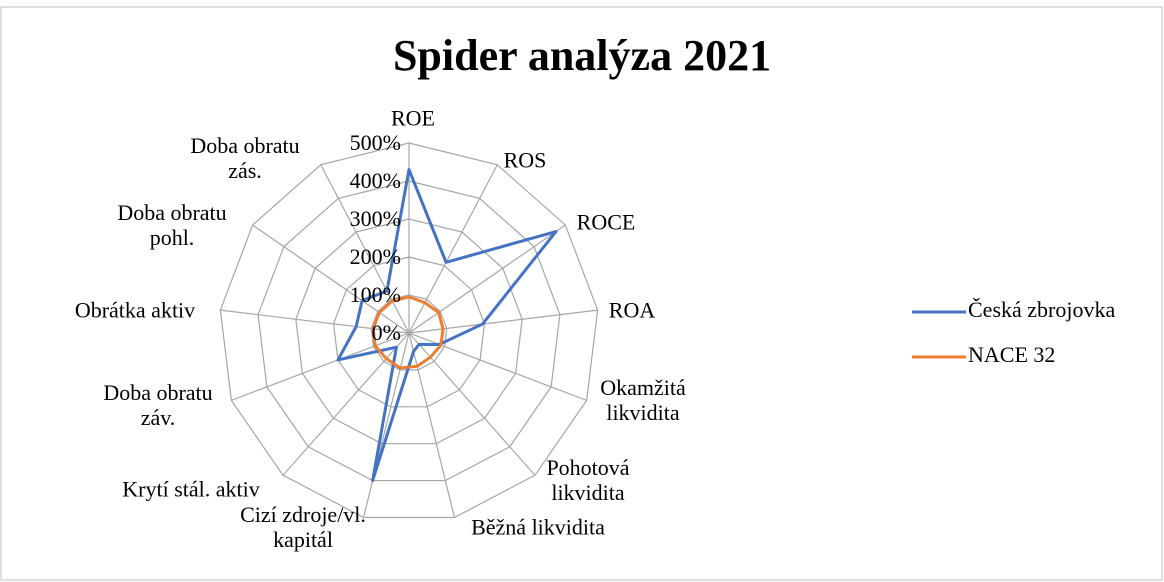  Describe the element at coordinates (191, 489) in the screenshot. I see `category-label: Krytí stál. aktiv` at that location.